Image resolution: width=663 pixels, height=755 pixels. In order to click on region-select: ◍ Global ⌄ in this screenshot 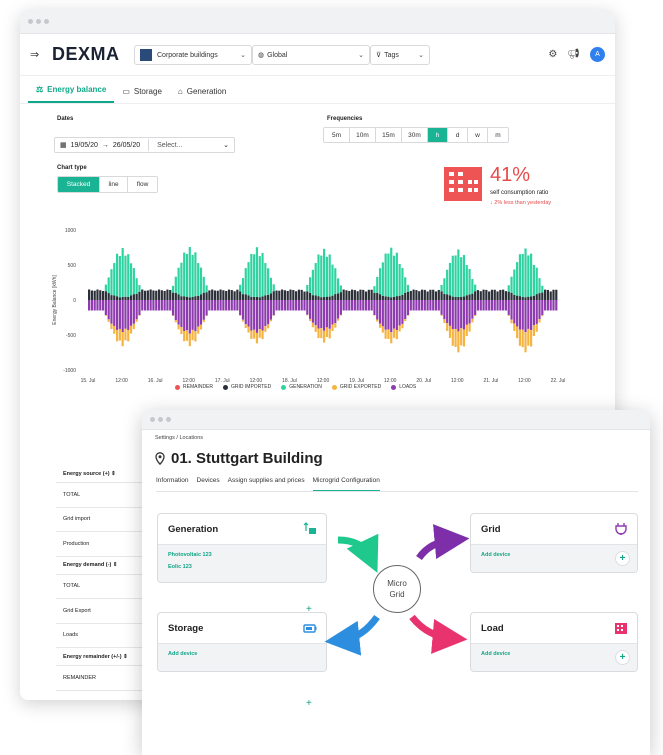, I will do `click(311, 55)`.